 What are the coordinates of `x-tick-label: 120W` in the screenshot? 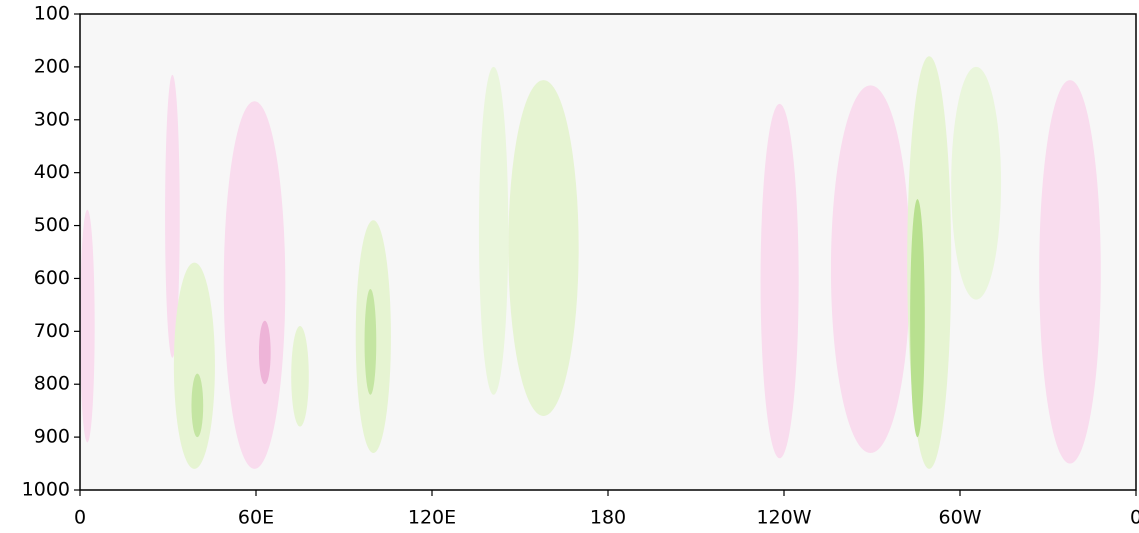 It's located at (783, 518).